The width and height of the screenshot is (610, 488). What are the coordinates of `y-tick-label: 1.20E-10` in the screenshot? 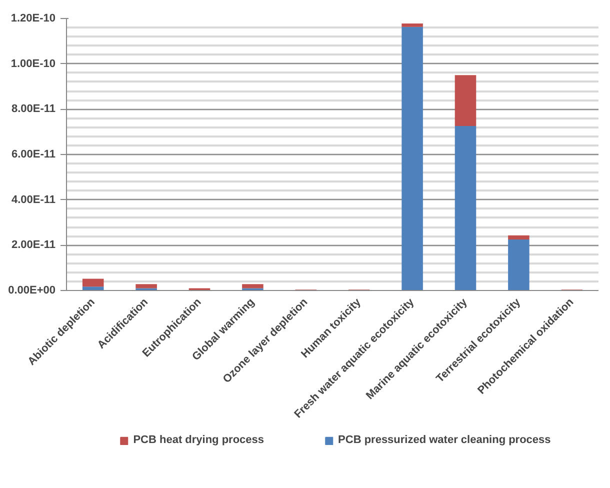 It's located at (33, 18).